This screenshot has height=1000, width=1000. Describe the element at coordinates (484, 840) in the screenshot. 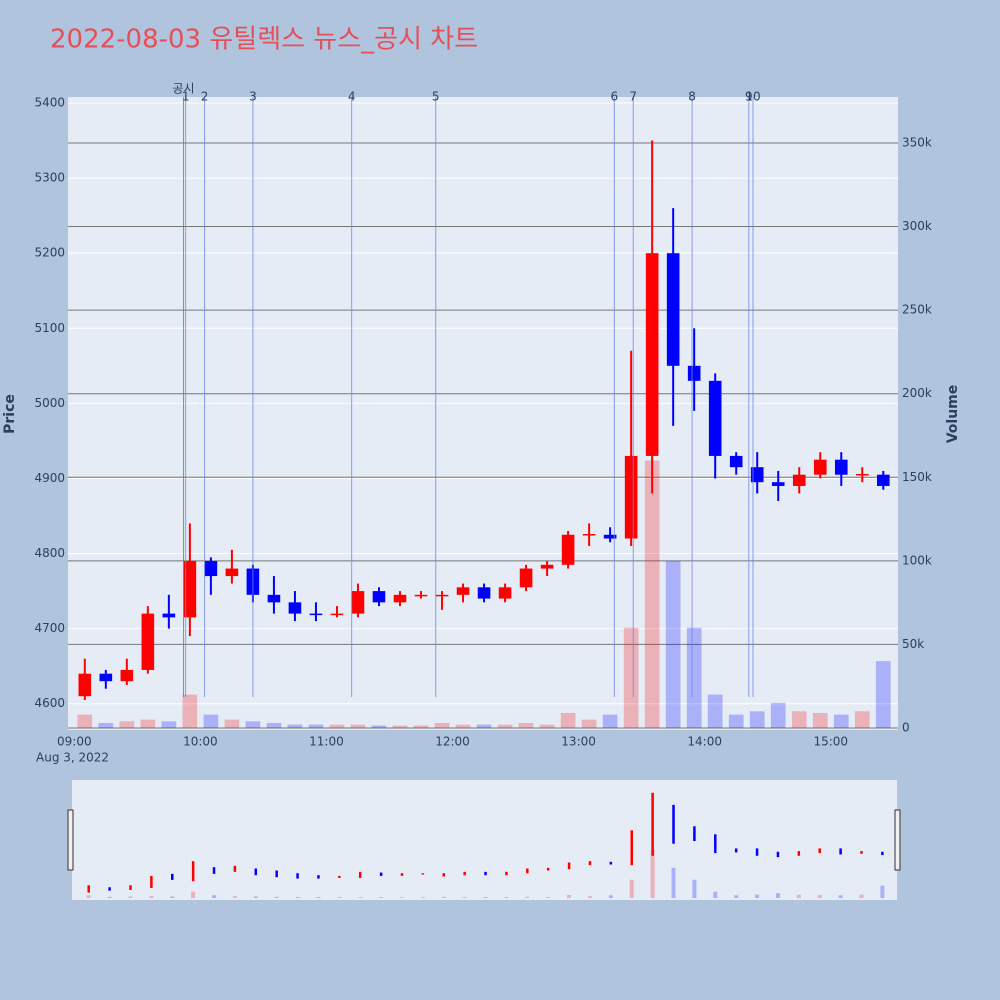

I see `range-slider` at that location.